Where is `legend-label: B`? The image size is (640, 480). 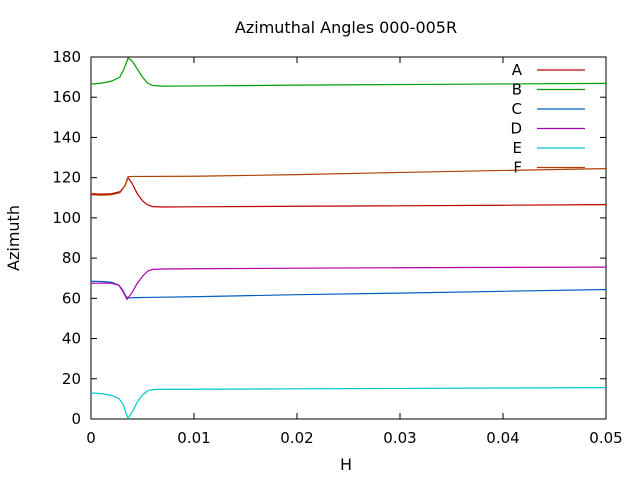 legend-label: B is located at coordinates (517, 90).